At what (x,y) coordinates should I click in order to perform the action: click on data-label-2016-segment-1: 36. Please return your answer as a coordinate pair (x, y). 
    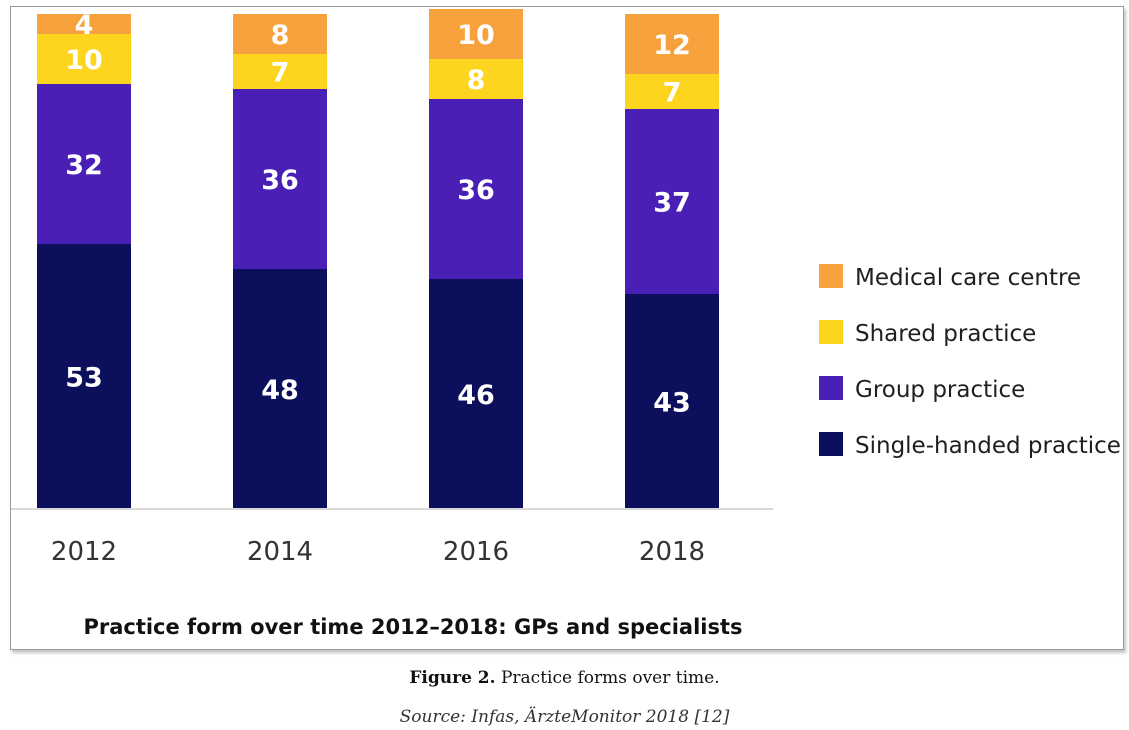
    Looking at the image, I should click on (476, 190).